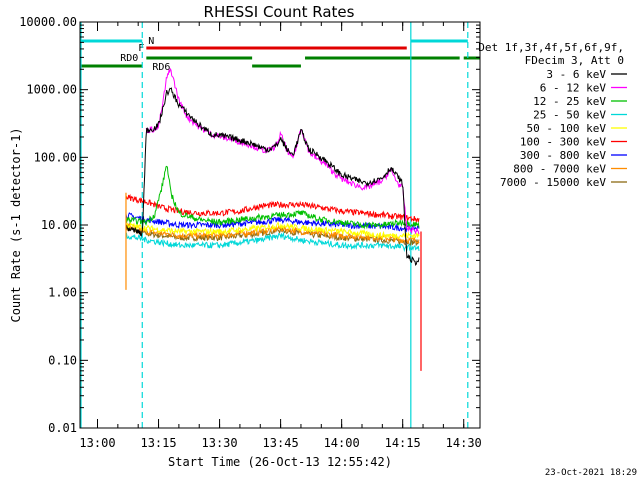 The image size is (640, 480). I want to click on legend-entry-label: 3 - 6 keV, so click(576, 74).